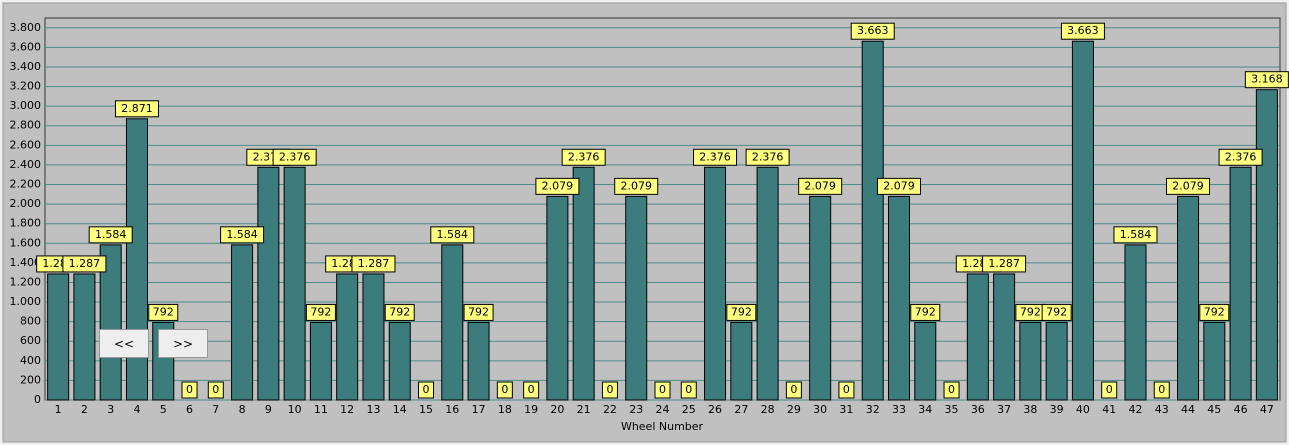 This screenshot has width=1289, height=445. Describe the element at coordinates (873, 409) in the screenshot. I see `x-tick-label: 32` at that location.